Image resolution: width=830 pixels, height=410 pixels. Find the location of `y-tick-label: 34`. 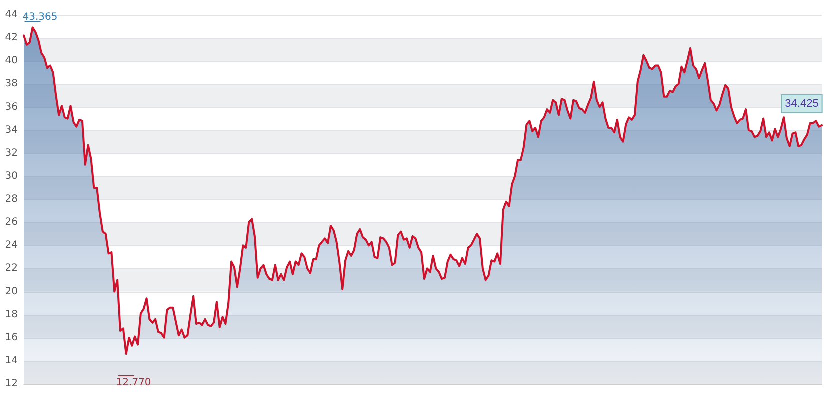

y-tick-label: 34 is located at coordinates (11, 130).